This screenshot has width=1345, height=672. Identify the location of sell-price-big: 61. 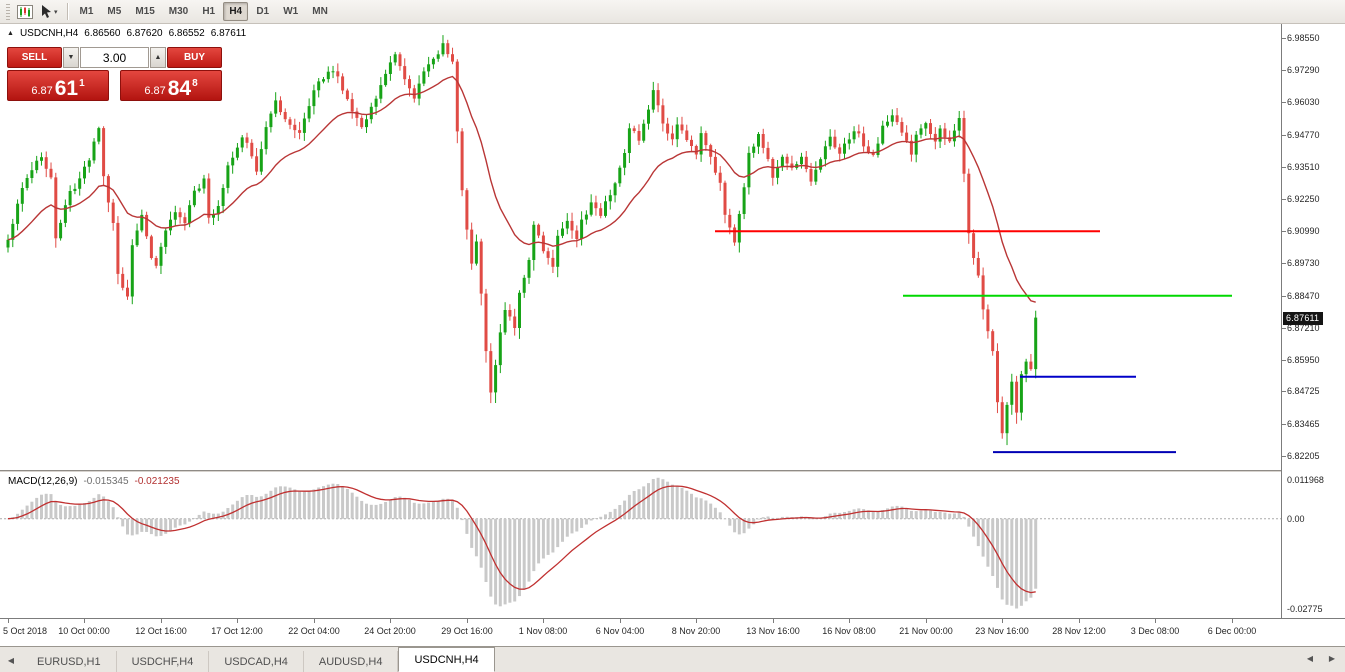
(66, 88).